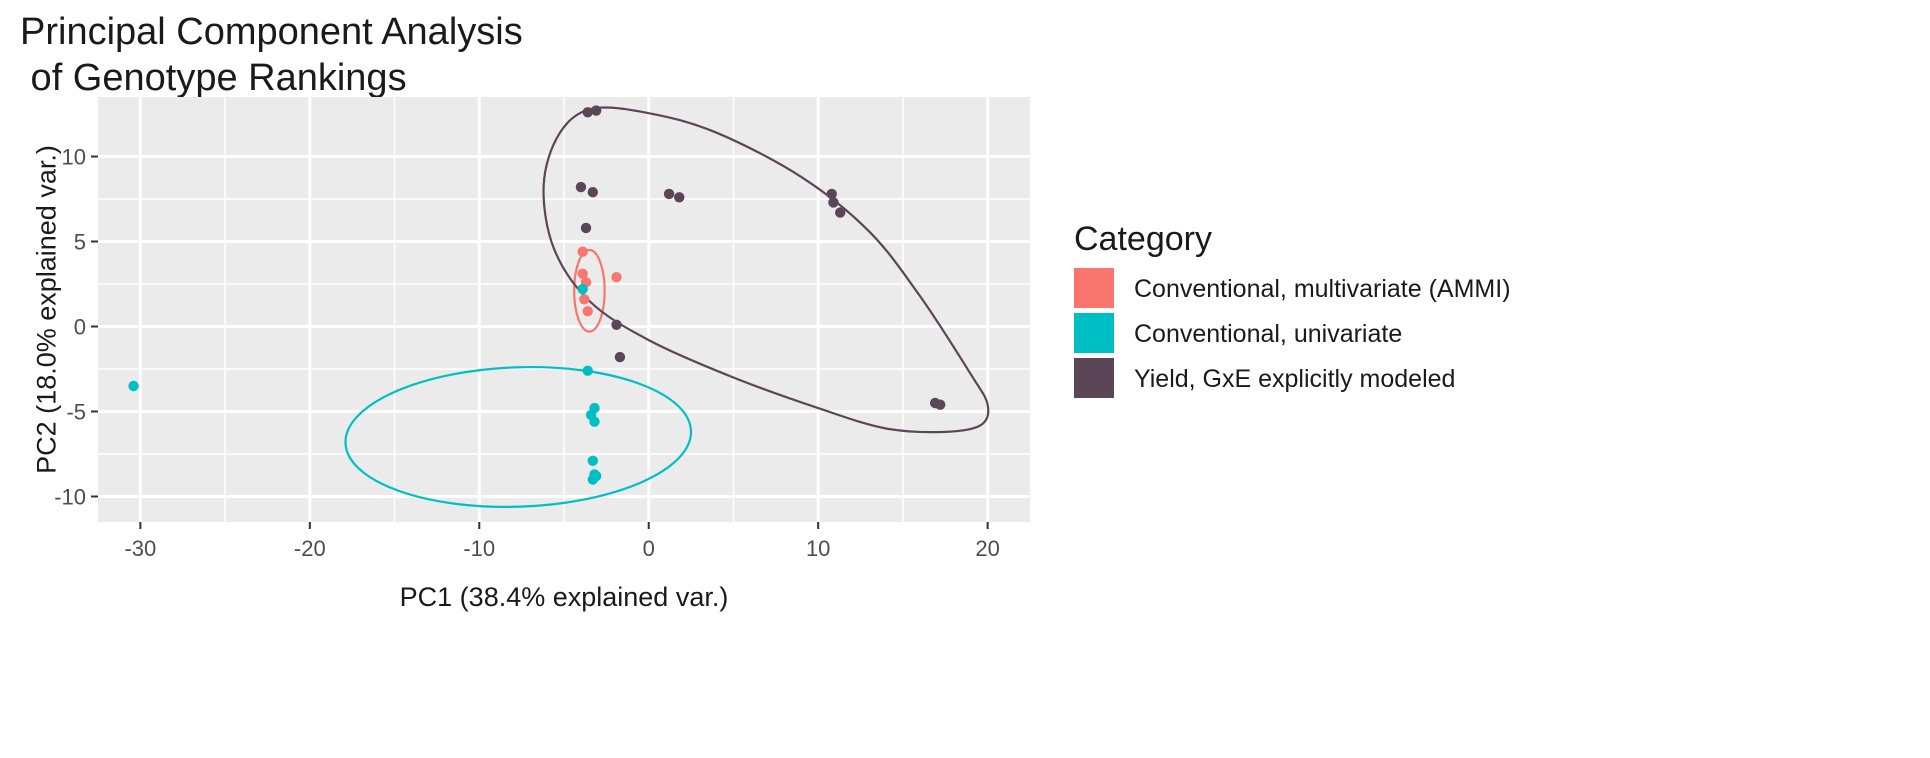  I want to click on x-tick-label: 20, so click(987, 548).